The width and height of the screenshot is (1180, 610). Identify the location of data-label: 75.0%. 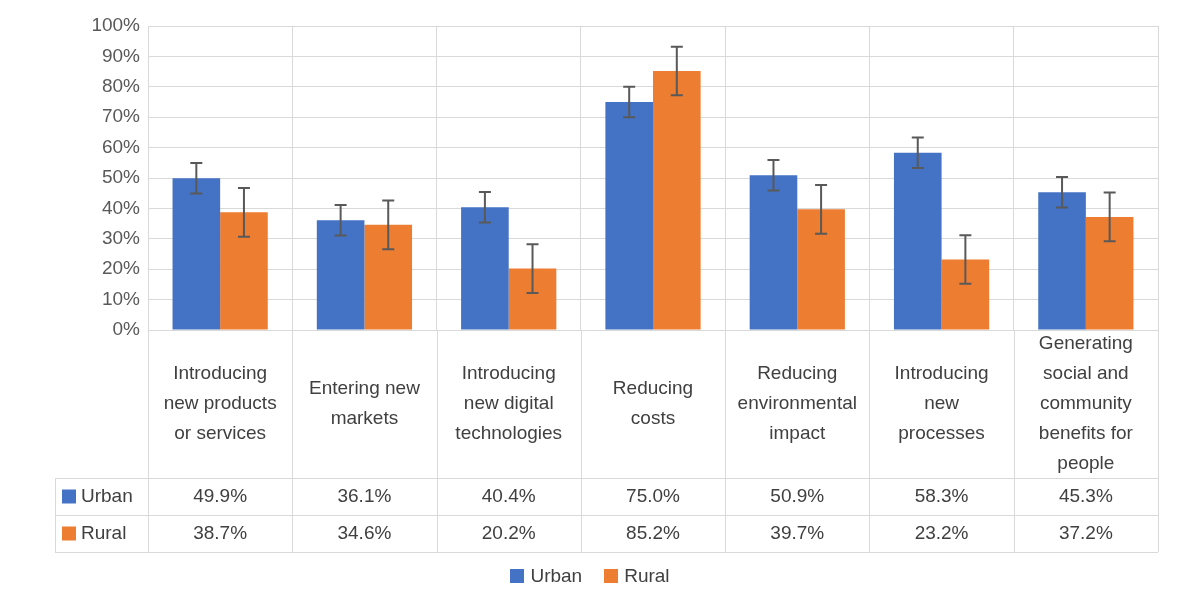
(653, 495).